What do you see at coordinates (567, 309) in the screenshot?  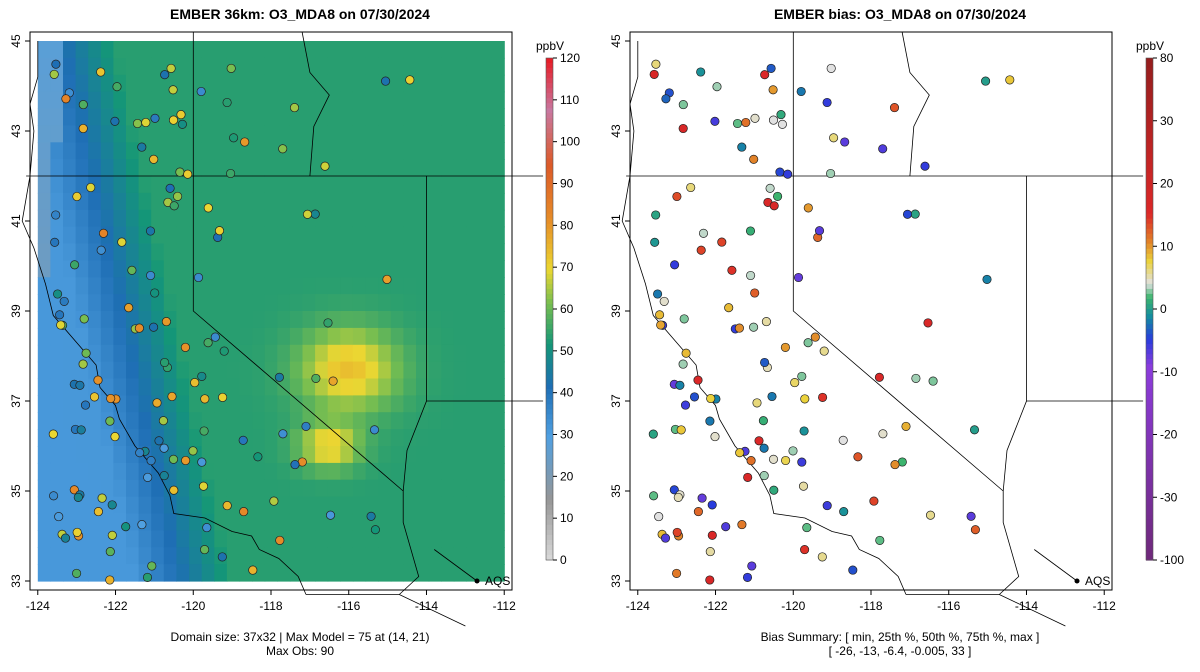 I see `colorbar-tick-label: 60` at bounding box center [567, 309].